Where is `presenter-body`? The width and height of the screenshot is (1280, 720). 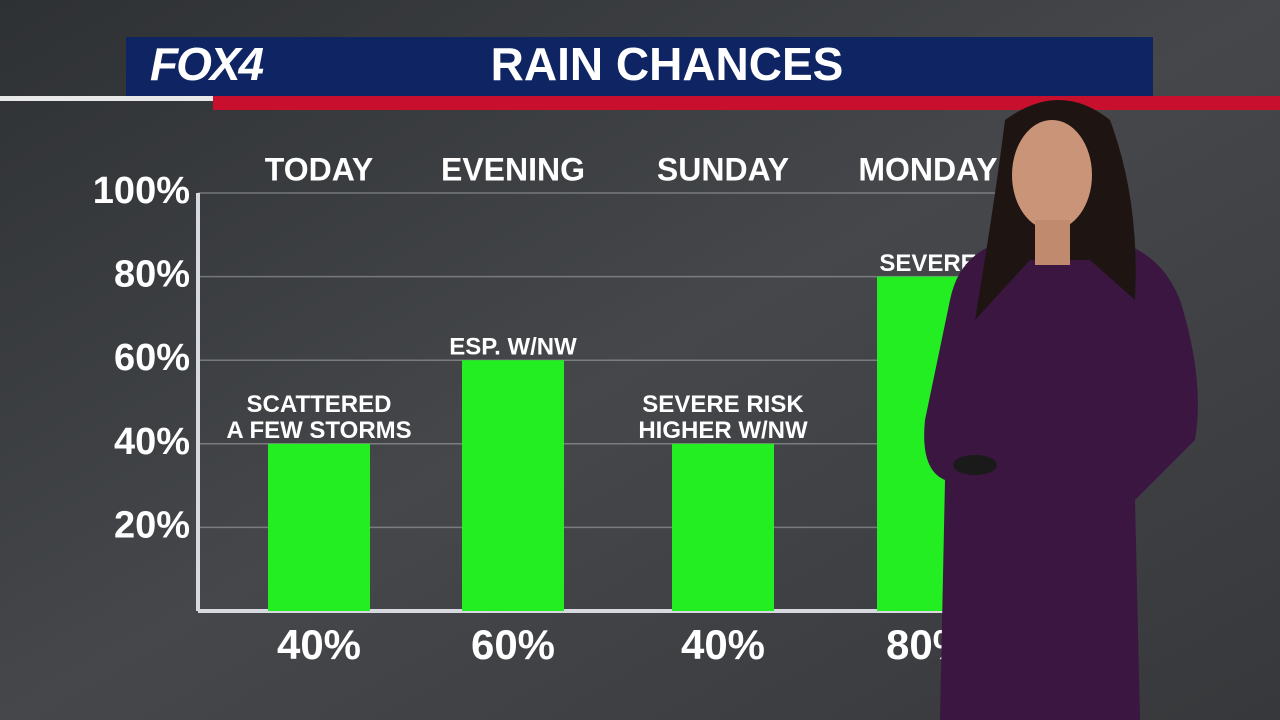
presenter-body is located at coordinates (1061, 480).